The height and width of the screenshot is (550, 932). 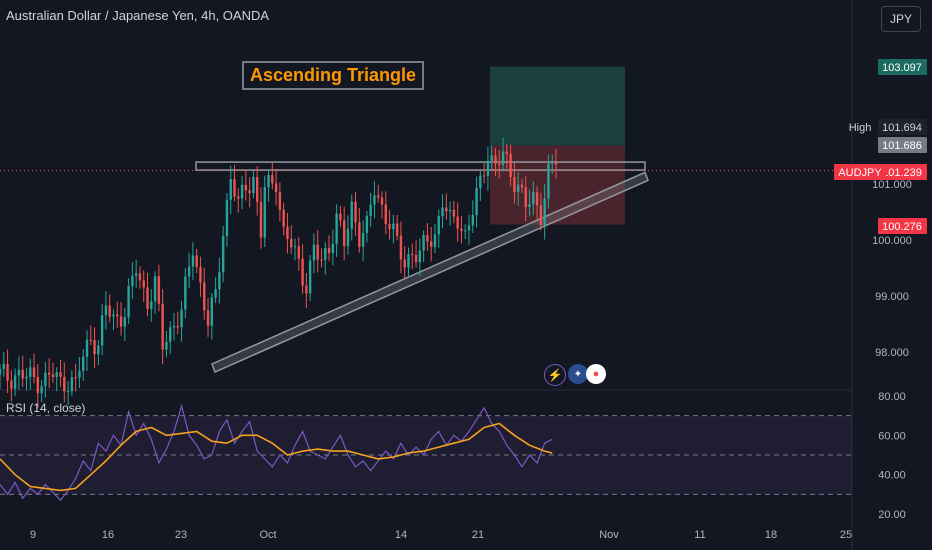 I want to click on rsi-series-line, so click(x=276, y=452).